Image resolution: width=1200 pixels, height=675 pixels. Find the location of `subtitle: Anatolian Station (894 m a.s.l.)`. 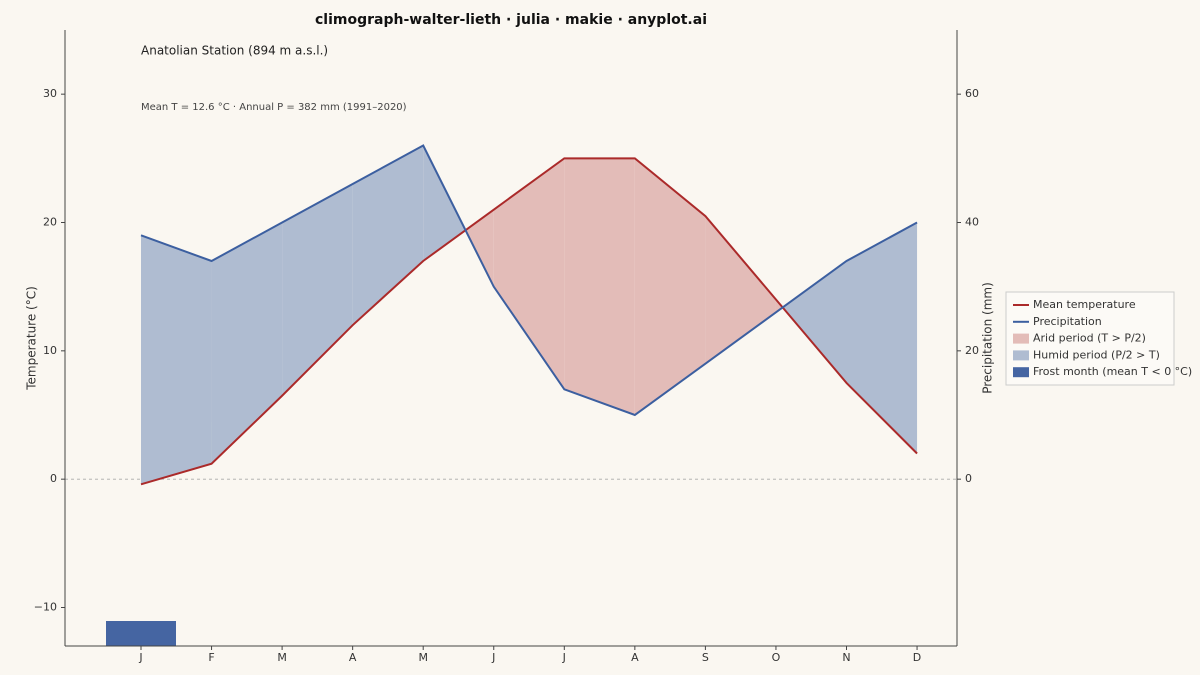

subtitle: Anatolian Station (894 m a.s.l.) is located at coordinates (234, 51).